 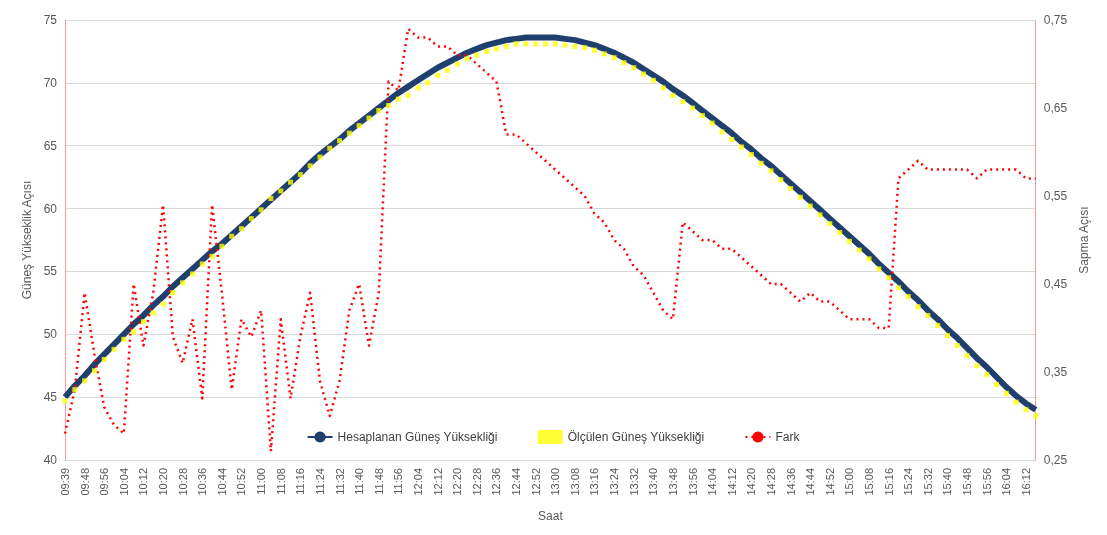 What do you see at coordinates (967, 482) in the screenshot?
I see `x-tick-label: 15:48` at bounding box center [967, 482].